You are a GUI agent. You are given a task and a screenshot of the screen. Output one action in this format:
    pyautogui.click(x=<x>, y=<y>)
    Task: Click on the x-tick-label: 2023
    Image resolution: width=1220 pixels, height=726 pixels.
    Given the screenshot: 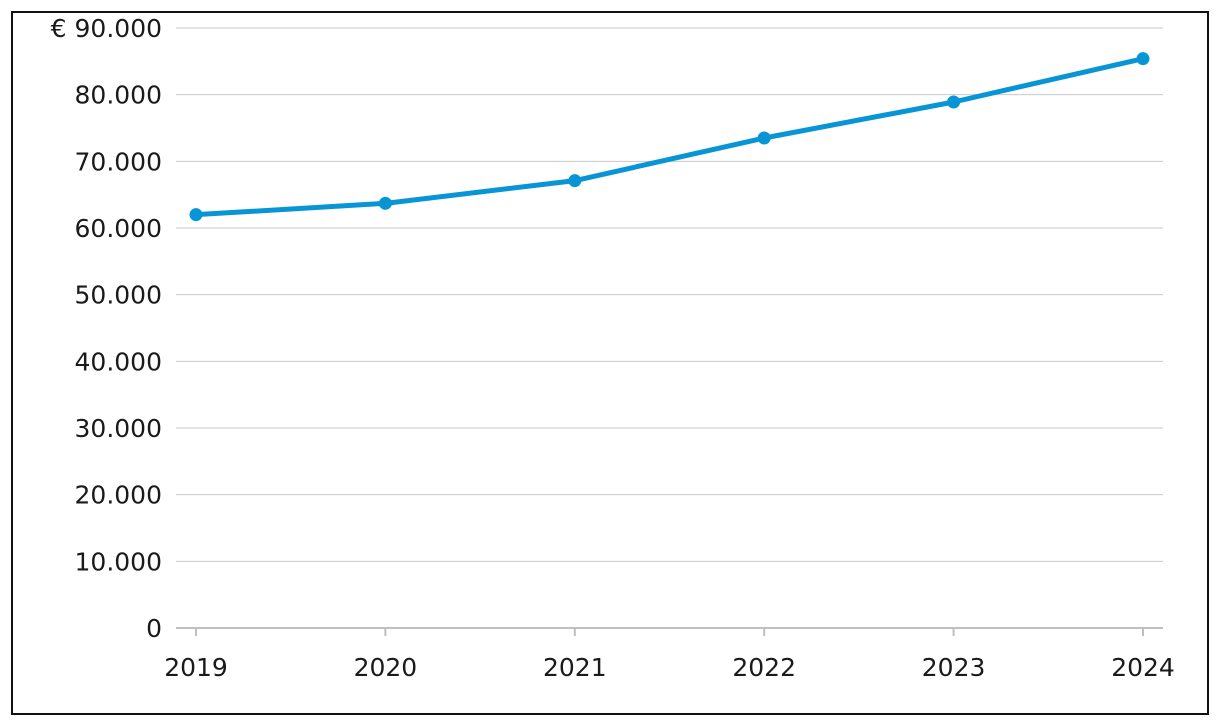 What is the action you would take?
    pyautogui.click(x=954, y=667)
    